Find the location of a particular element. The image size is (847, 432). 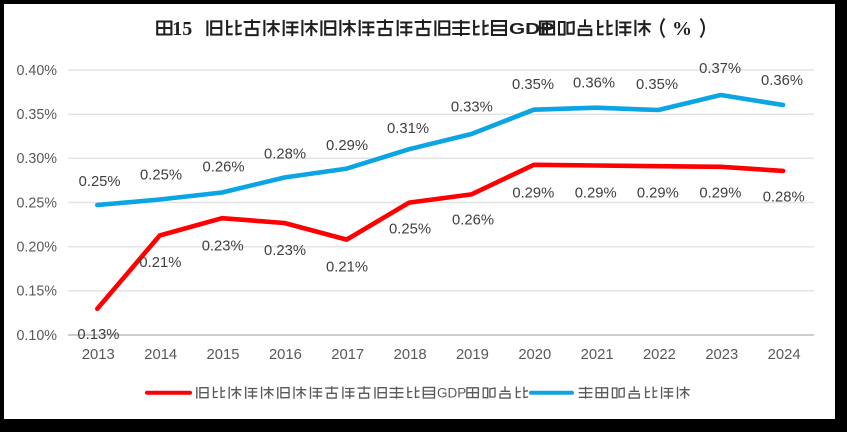

svg-text: 2018 is located at coordinates (410, 355).